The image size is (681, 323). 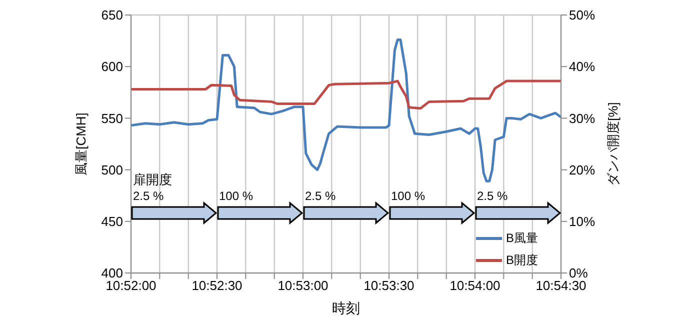 What do you see at coordinates (582, 66) in the screenshot?
I see `y2-tick-label: 40%` at bounding box center [582, 66].